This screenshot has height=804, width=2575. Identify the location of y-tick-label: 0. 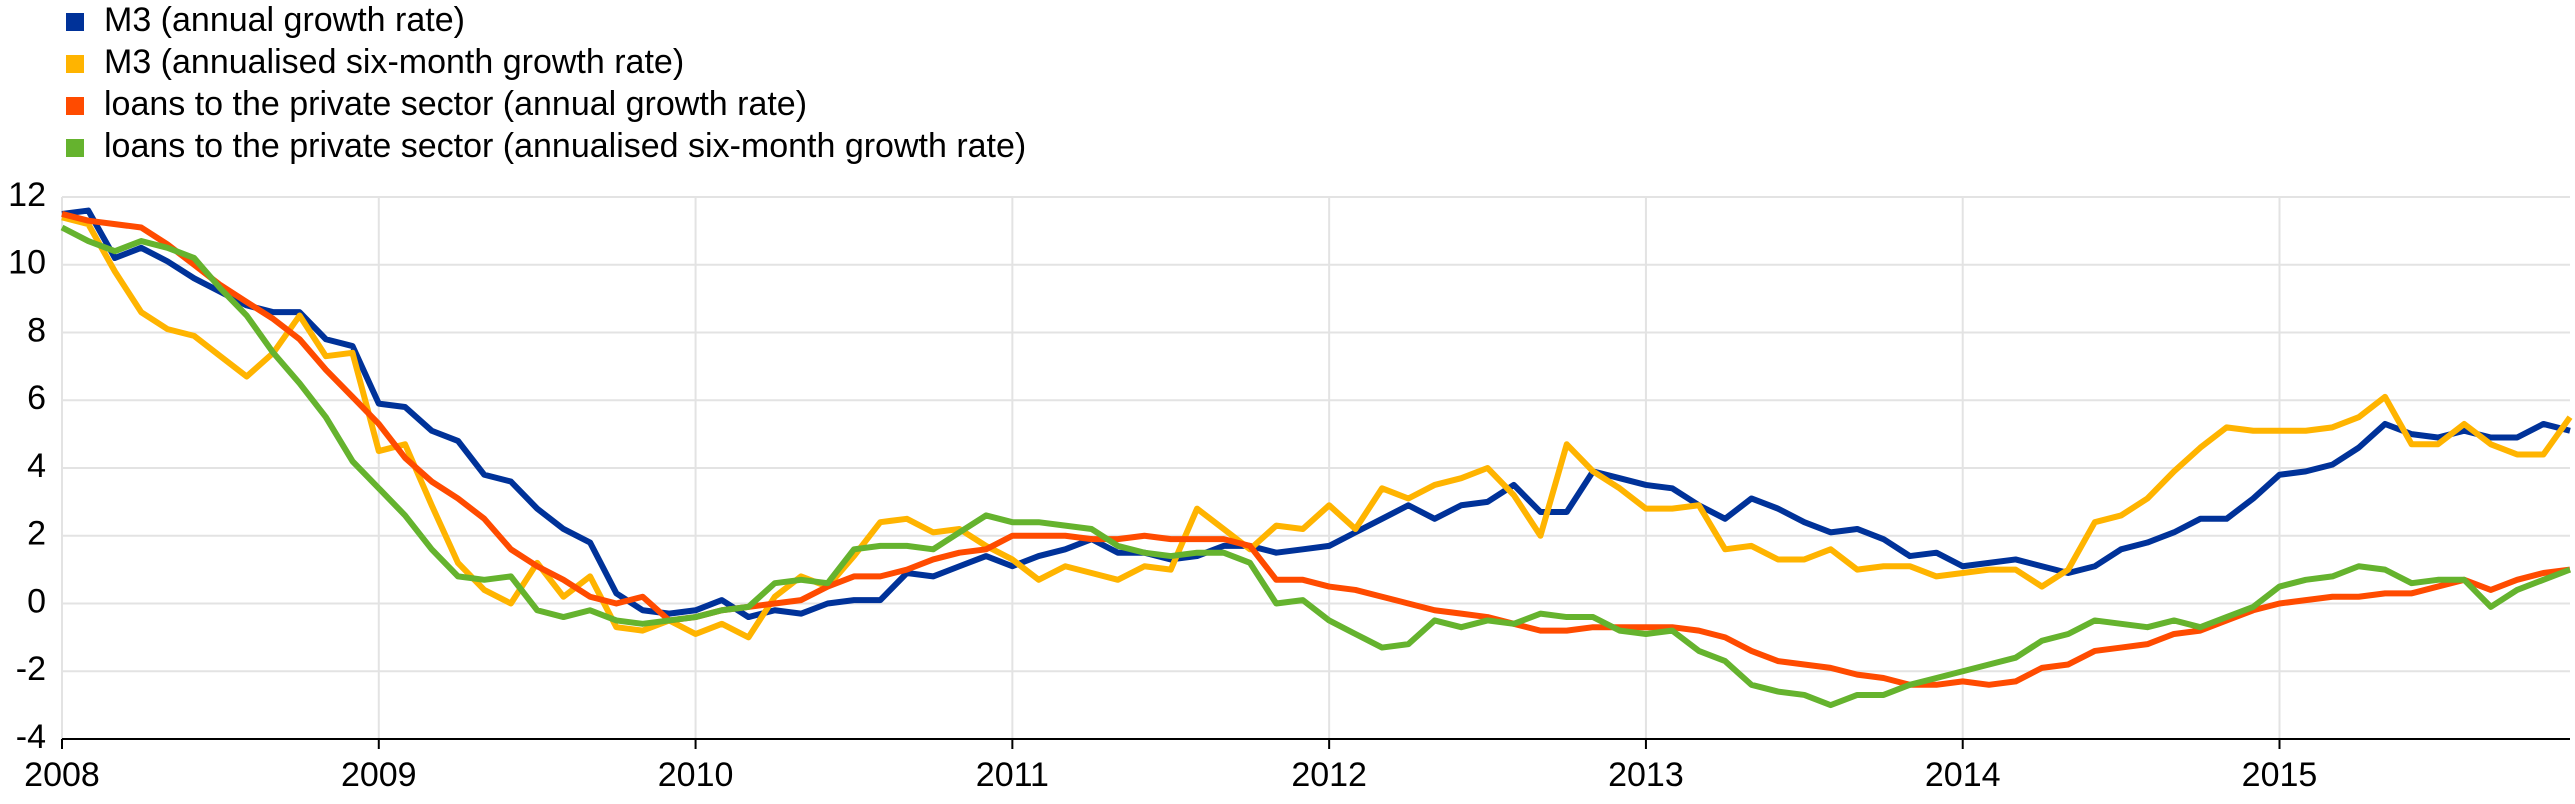
(36, 601).